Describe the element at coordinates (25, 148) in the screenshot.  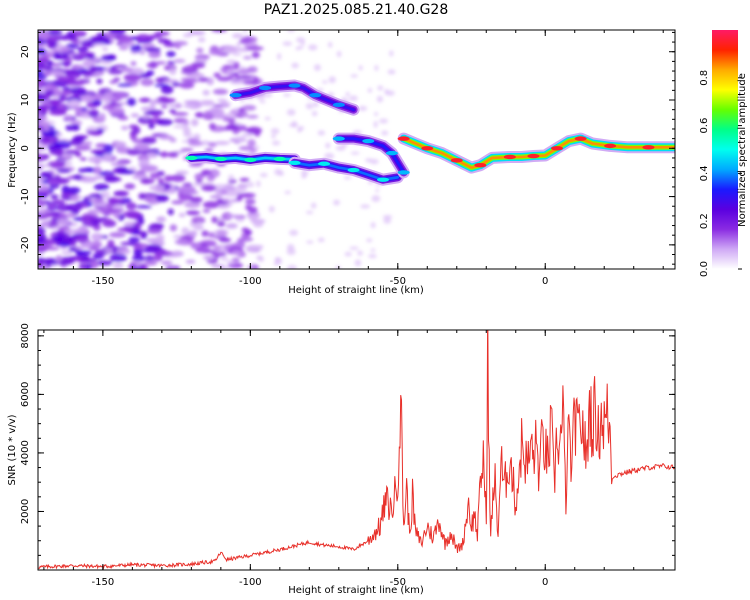
I see `y-tick-label: 0` at that location.